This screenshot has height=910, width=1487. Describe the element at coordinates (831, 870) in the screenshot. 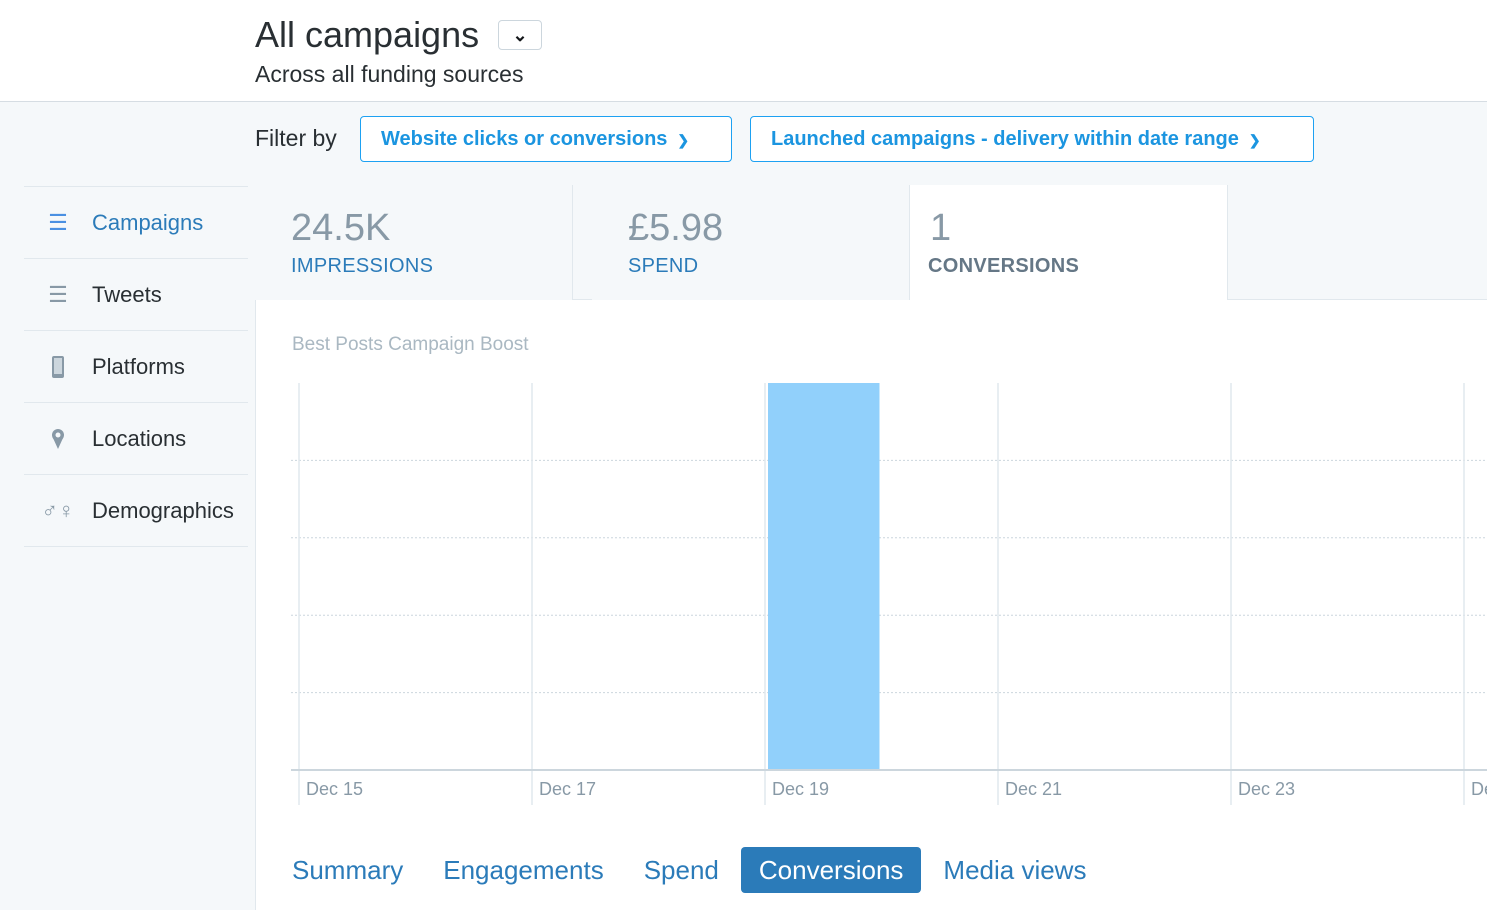

I see `tab-conversions: Conversions` at that location.